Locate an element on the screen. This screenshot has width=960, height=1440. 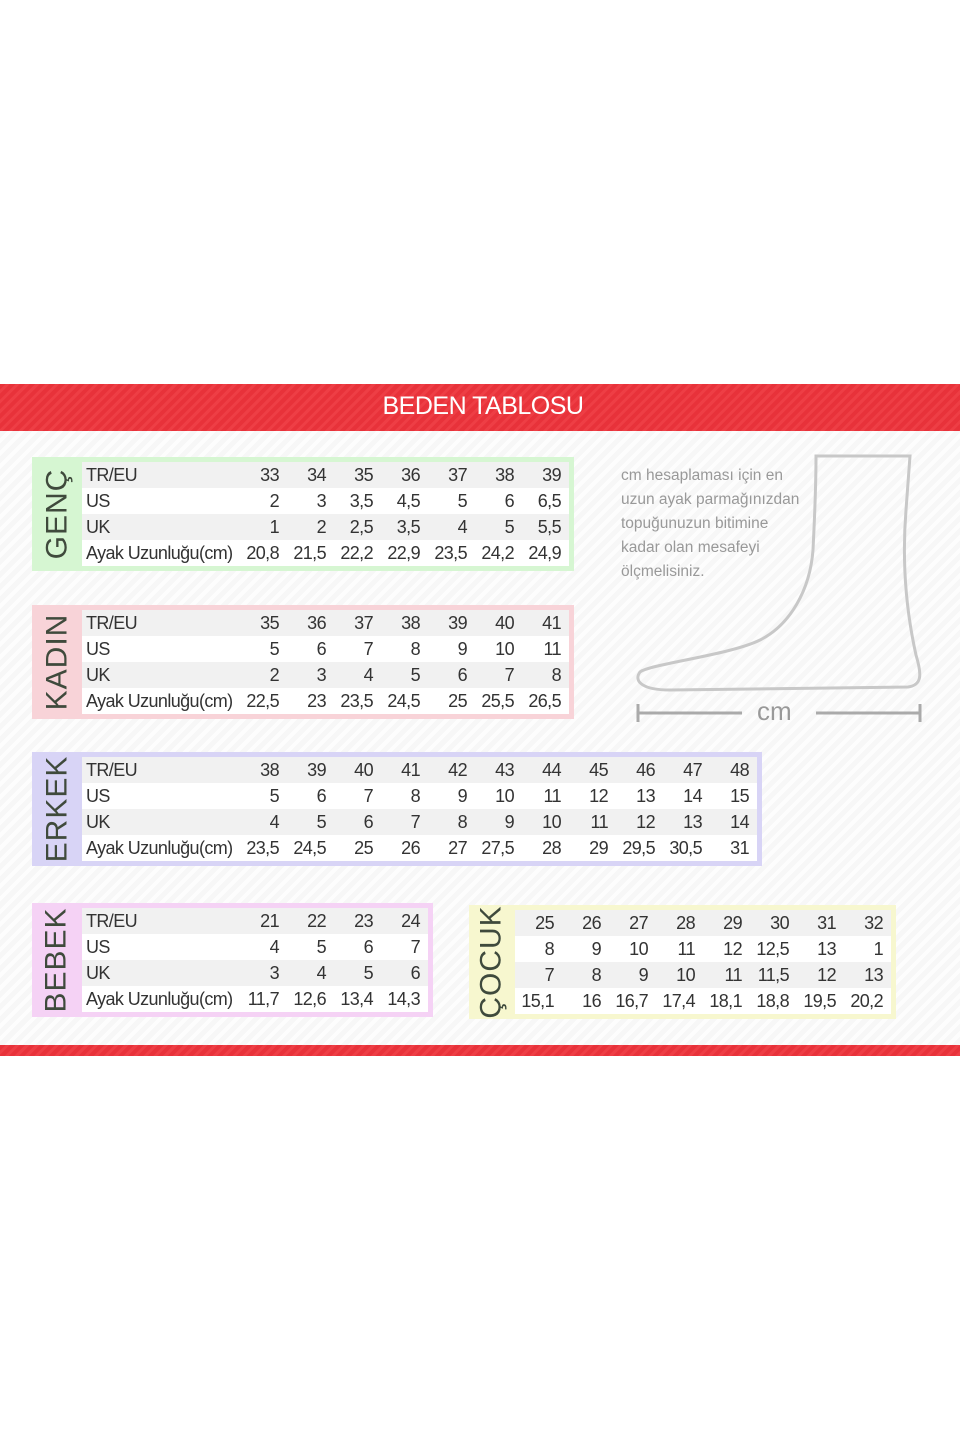
table-row: TR/EU 38 39 40 41 42 43 44 45 46 47 48 is located at coordinates (419, 770).